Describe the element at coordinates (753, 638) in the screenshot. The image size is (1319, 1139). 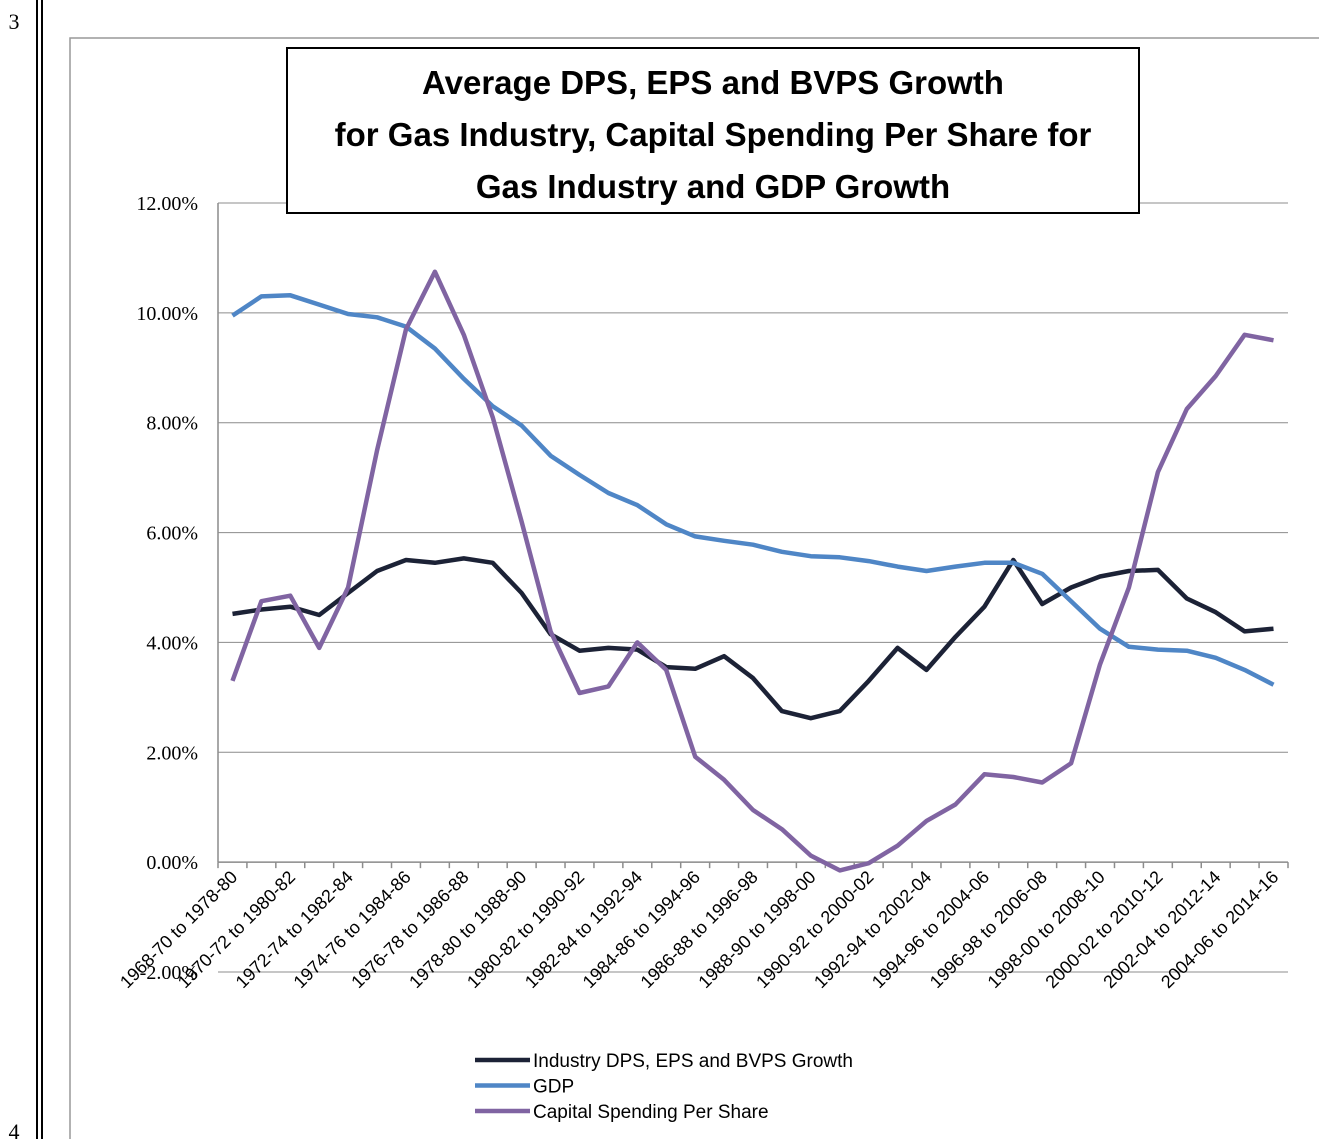
I see `series-line` at that location.